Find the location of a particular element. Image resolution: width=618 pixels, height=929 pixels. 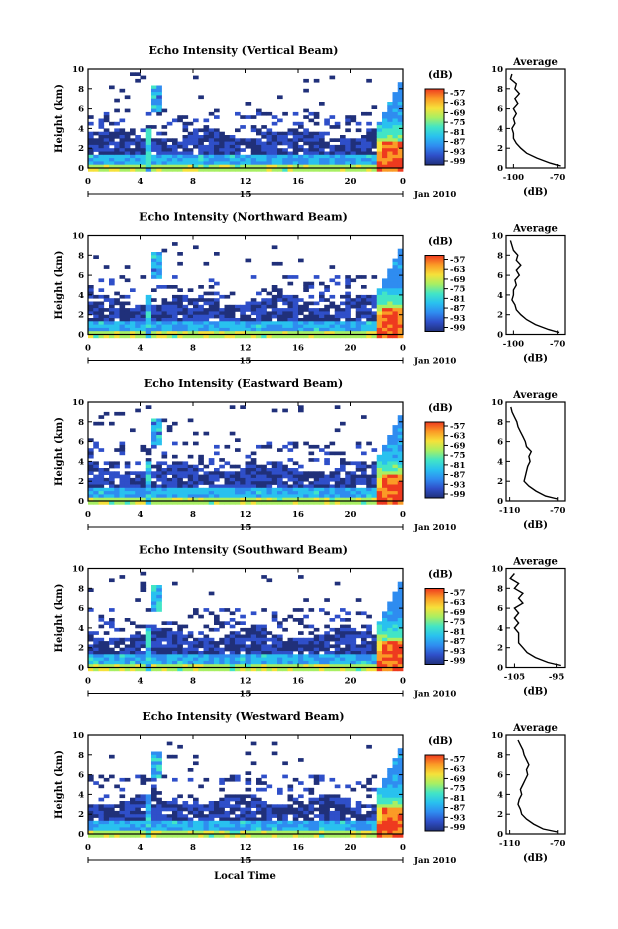

profile-unit: (dB) is located at coordinates (535, 692).